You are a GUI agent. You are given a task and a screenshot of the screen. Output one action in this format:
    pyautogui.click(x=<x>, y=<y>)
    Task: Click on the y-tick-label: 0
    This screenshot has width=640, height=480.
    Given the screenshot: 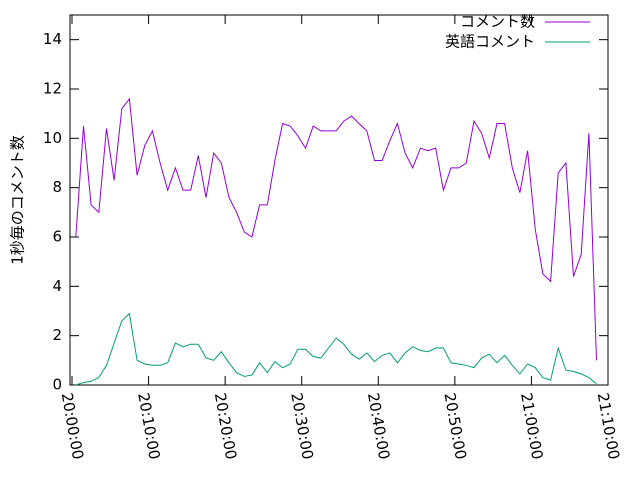 What is the action you would take?
    pyautogui.click(x=57, y=385)
    